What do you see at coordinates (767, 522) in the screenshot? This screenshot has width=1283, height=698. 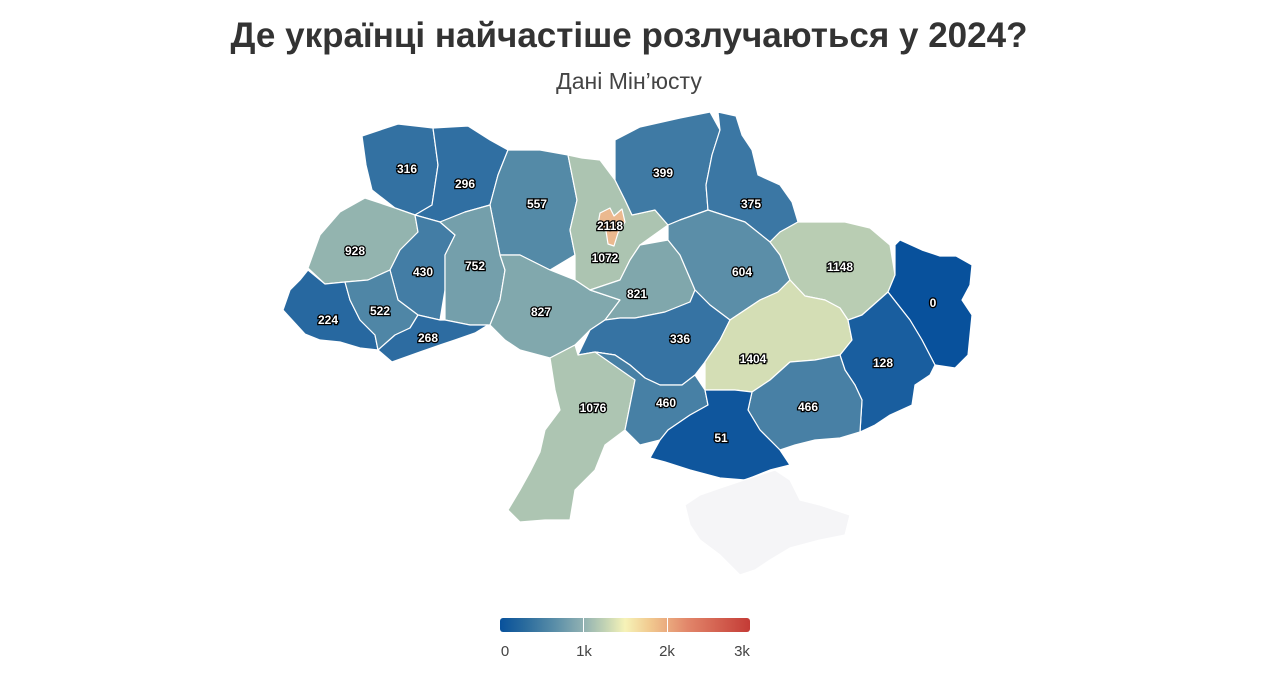 I see `region-crimea` at bounding box center [767, 522].